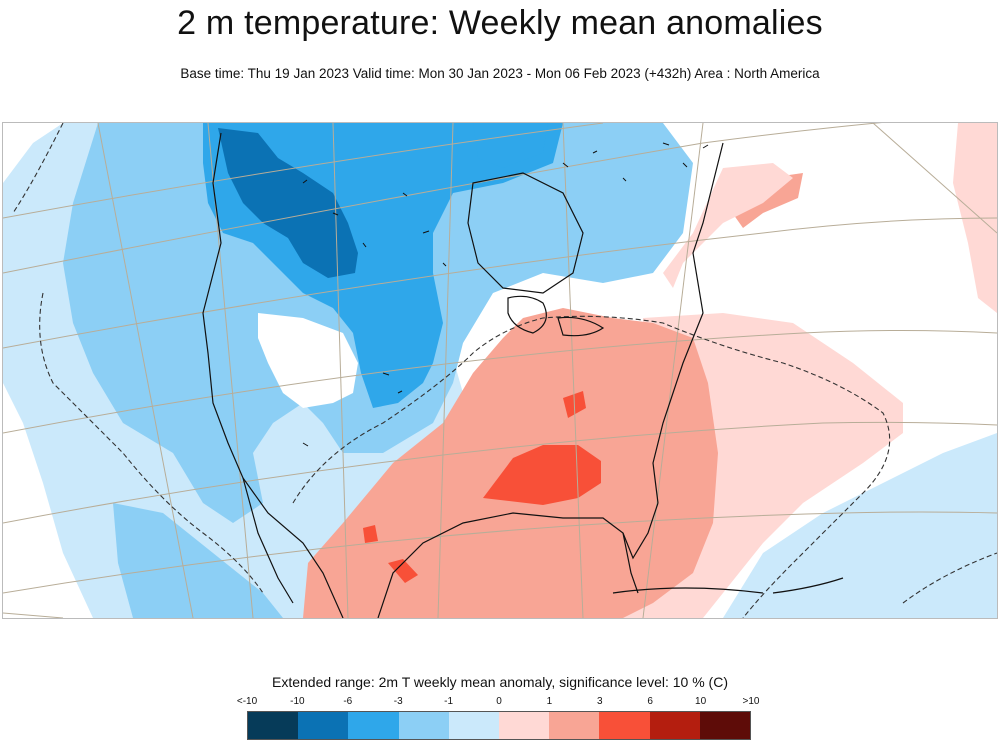 This screenshot has height=747, width=1000. What do you see at coordinates (701, 701) in the screenshot?
I see `legend-tick-label: 10` at bounding box center [701, 701].